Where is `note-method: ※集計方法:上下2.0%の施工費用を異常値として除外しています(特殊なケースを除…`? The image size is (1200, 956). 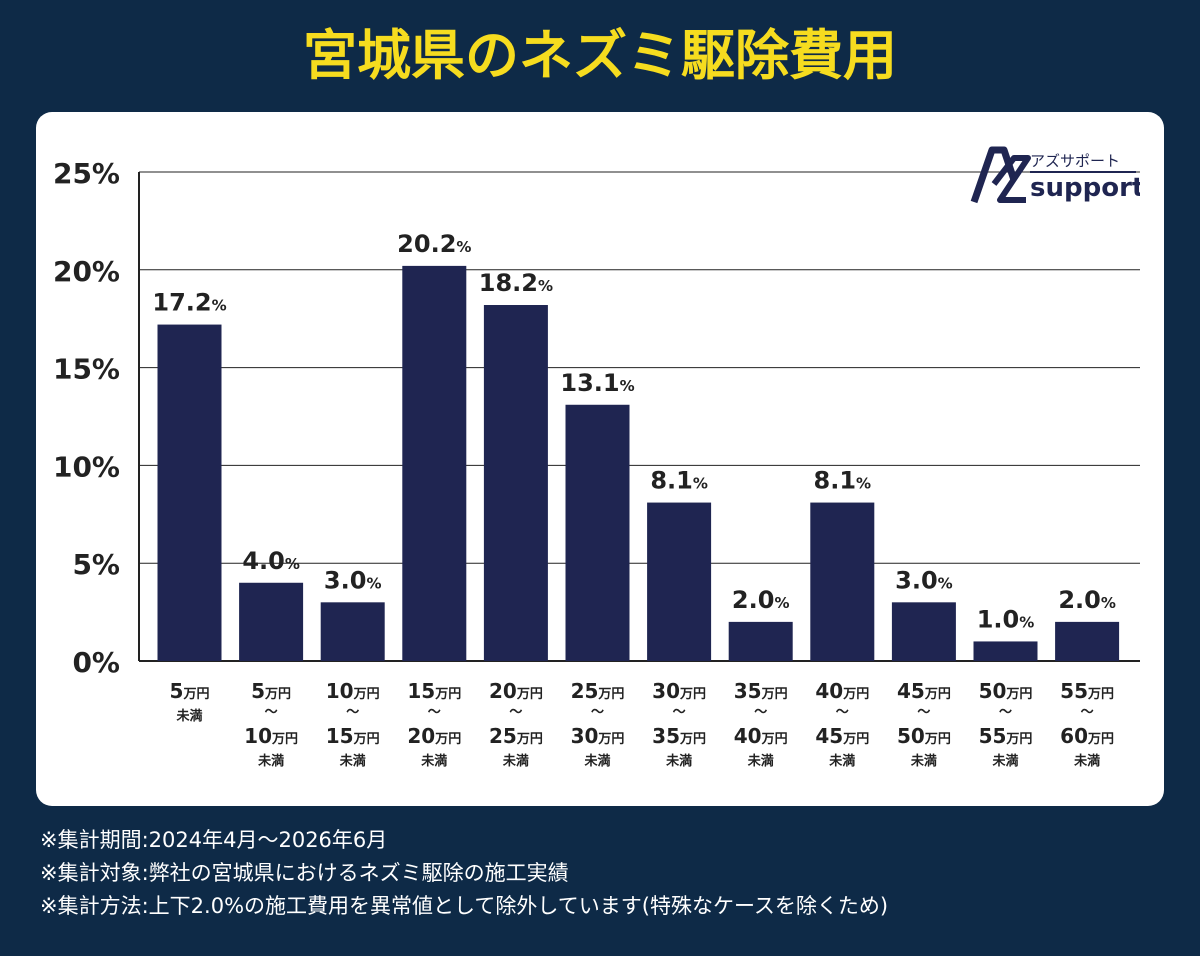 note-method: ※集計方法:上下2.0%の施工費用を異常値として除外しています(特殊なケースを除… is located at coordinates (464, 906).